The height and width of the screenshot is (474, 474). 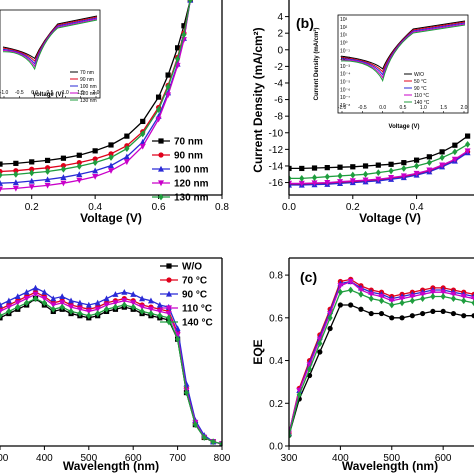 I want to click on panel-b-inset-x-axis-title: Voltage (V), so click(x=404, y=127).